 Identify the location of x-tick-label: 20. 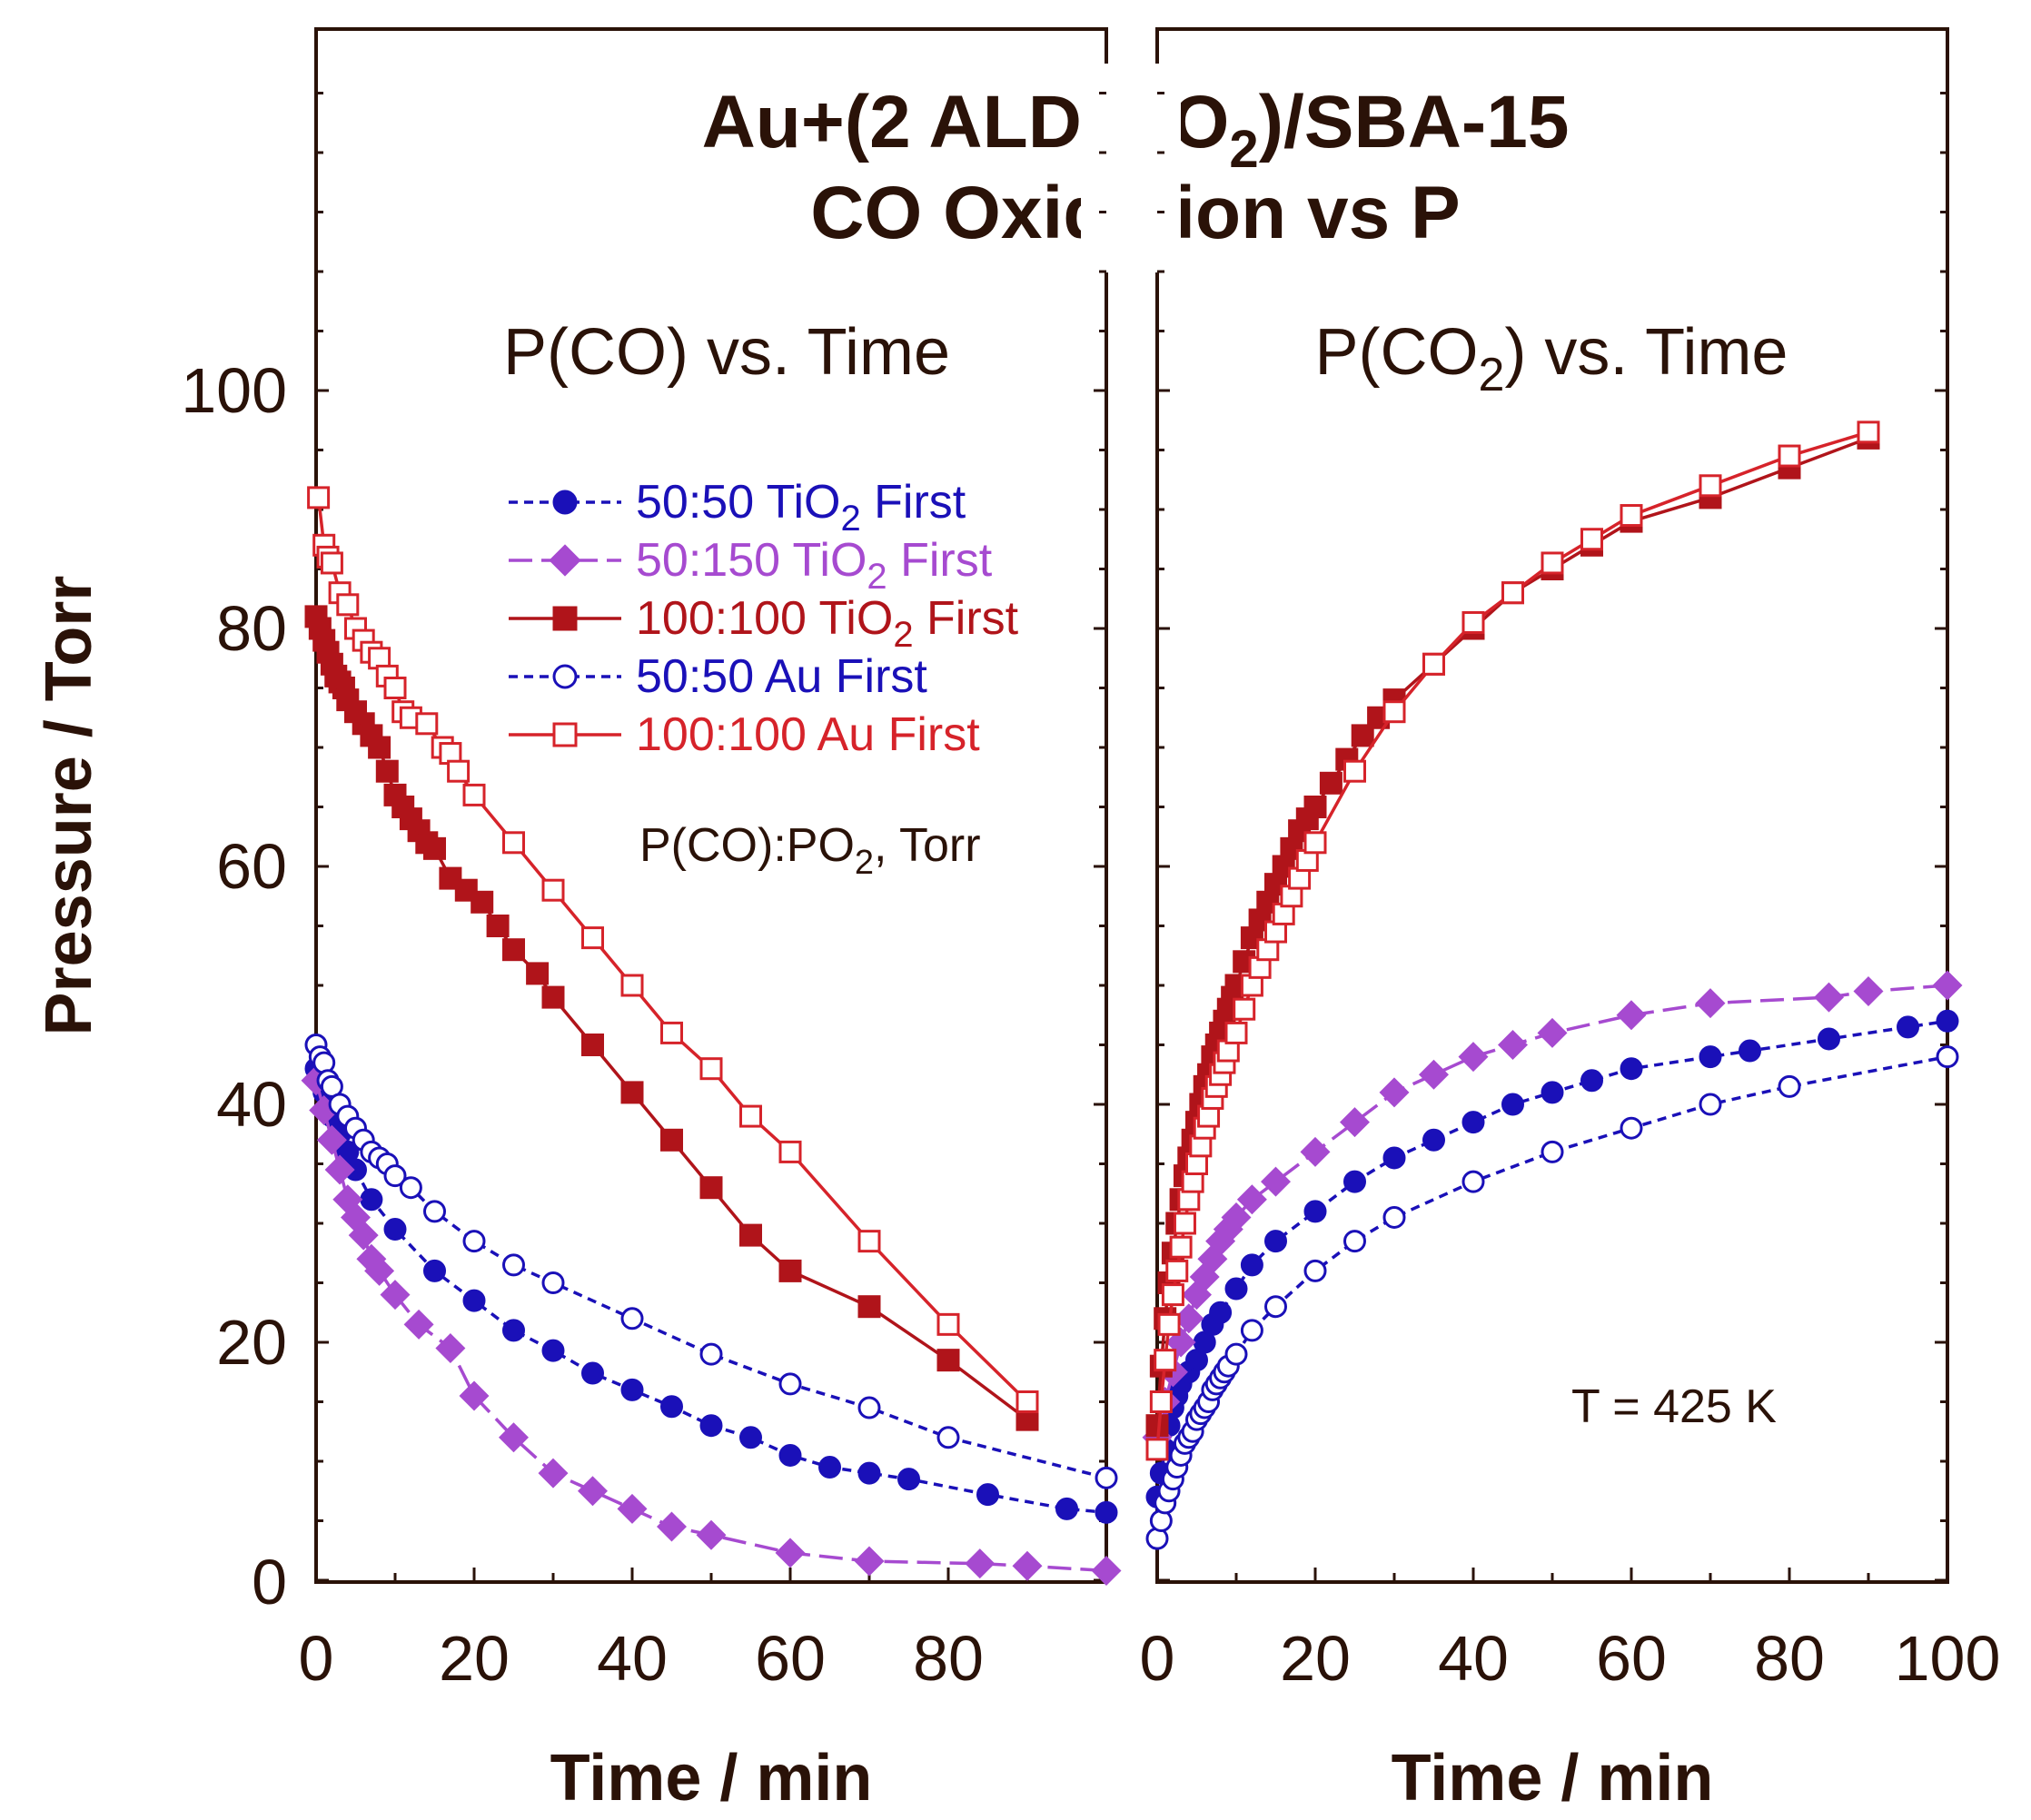
(1315, 1659).